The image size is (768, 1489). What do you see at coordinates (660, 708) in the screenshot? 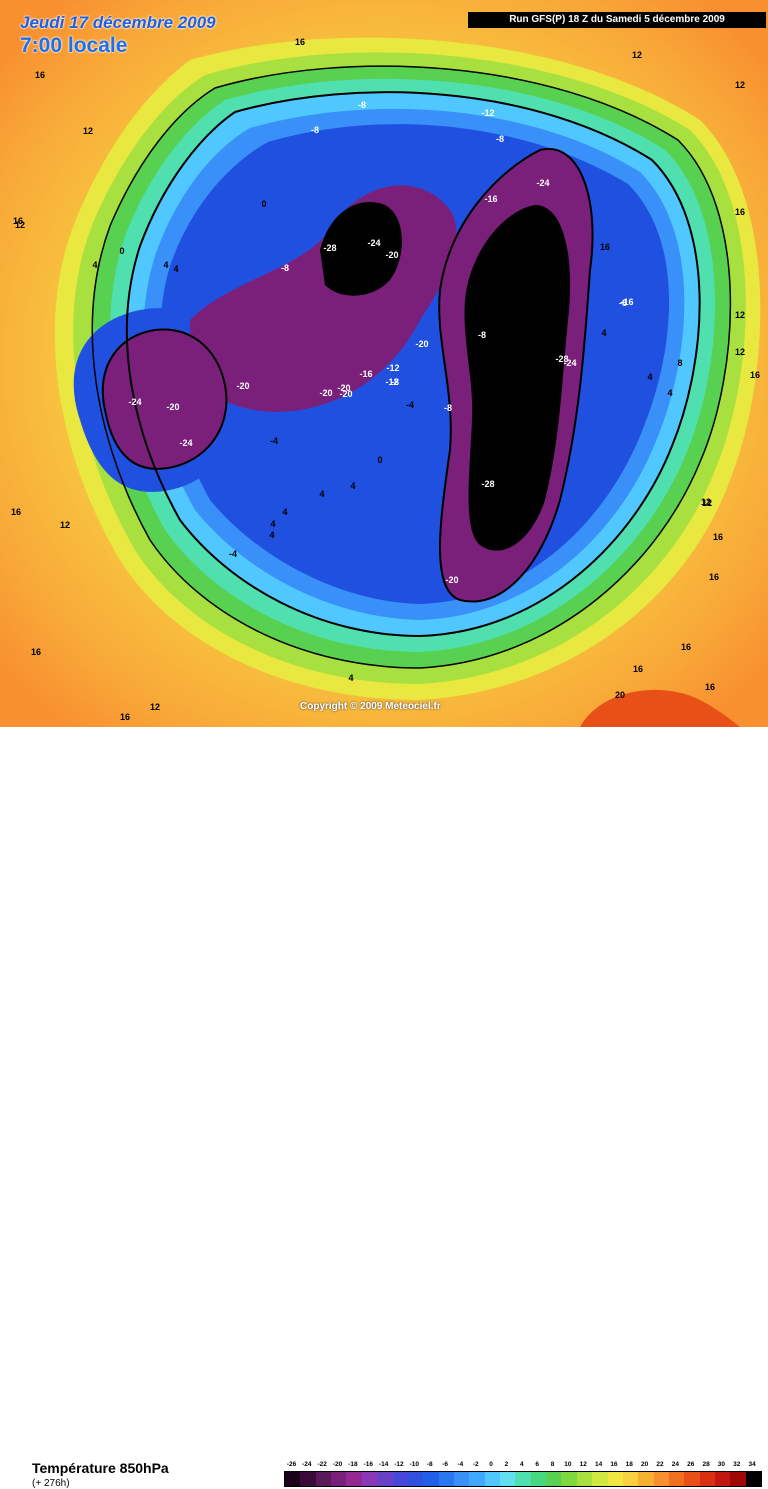
I see `warm-spot` at bounding box center [660, 708].